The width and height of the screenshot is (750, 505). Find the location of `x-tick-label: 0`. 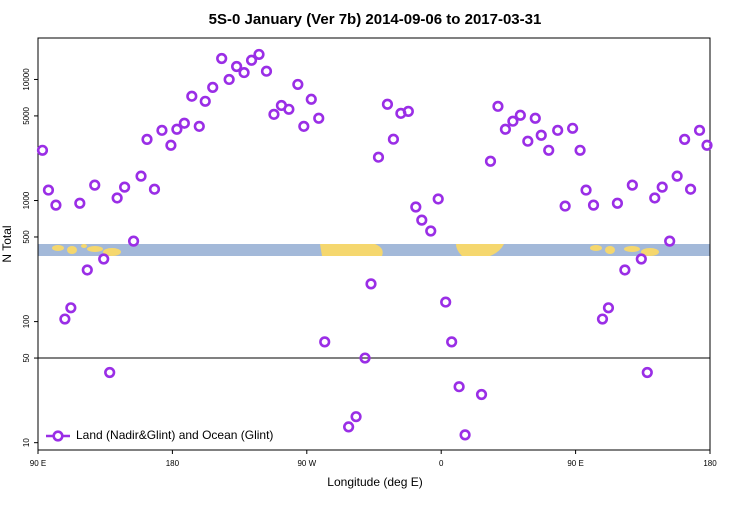

x-tick-label: 0 is located at coordinates (441, 463).